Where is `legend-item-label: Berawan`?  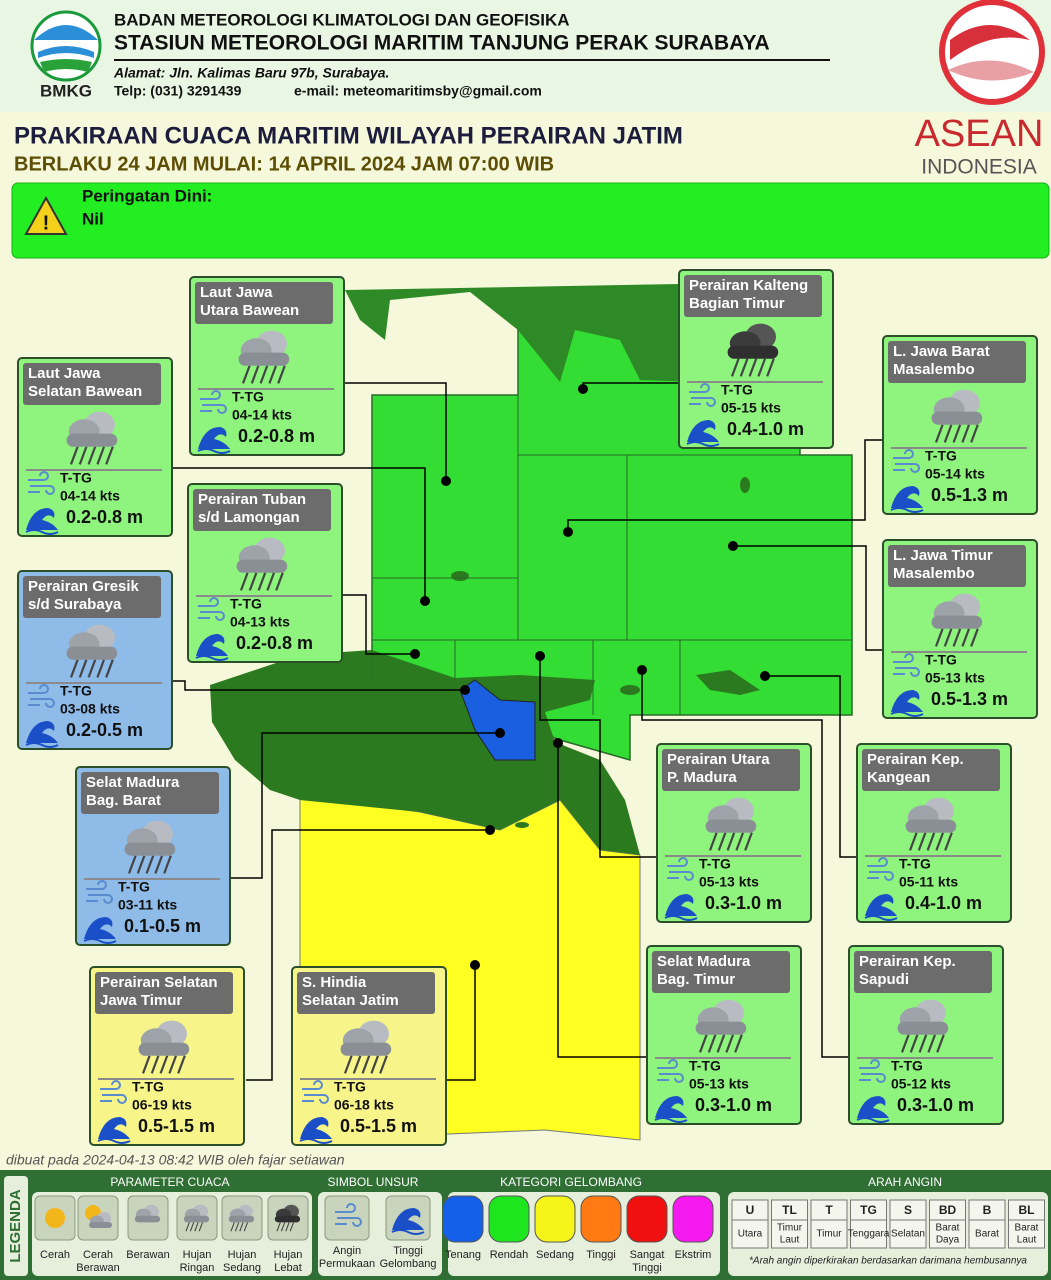 legend-item-label: Berawan is located at coordinates (147, 1255).